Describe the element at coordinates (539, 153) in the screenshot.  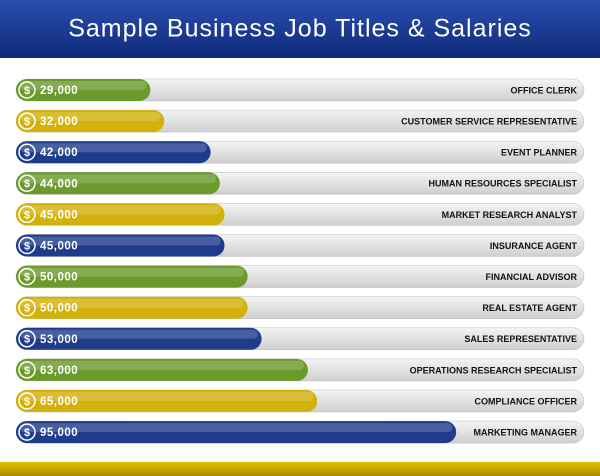
I see `category-label: EVENT PLANNER` at that location.